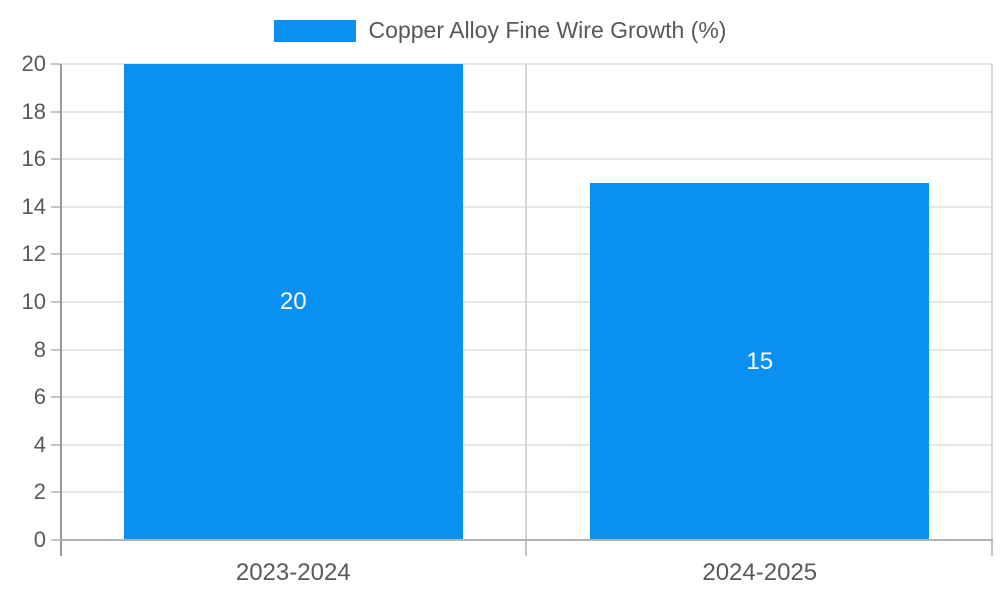 The height and width of the screenshot is (600, 1000). I want to click on y-axis-tick-label: 10, so click(33, 301).